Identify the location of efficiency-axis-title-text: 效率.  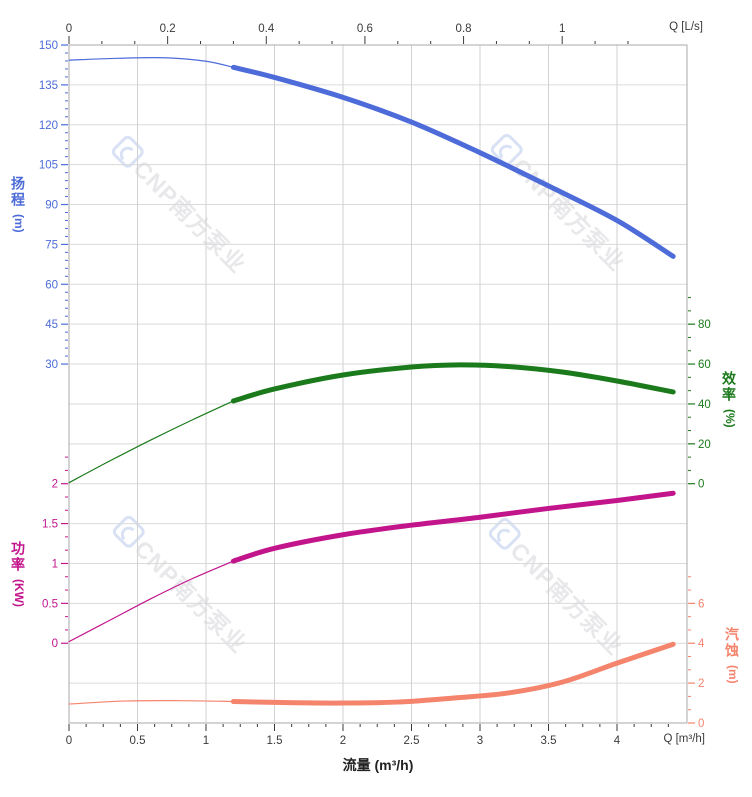
(729, 387).